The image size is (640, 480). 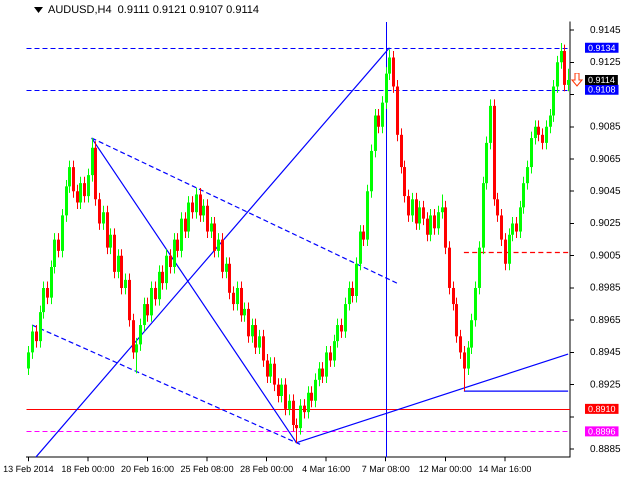 What do you see at coordinates (445, 469) in the screenshot?
I see `x-tick-label: 12 Mar 00:00` at bounding box center [445, 469].